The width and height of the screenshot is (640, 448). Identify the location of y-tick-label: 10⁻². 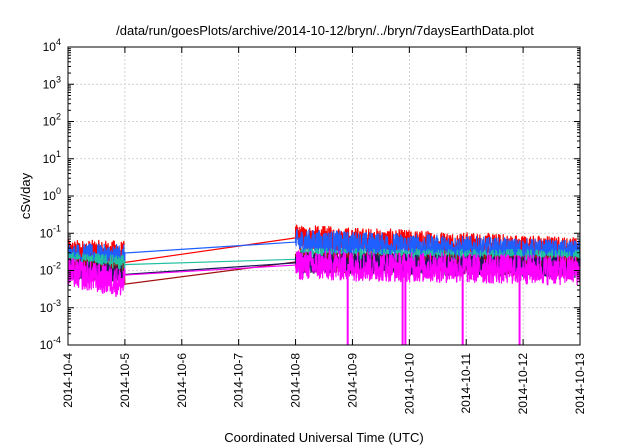
(50, 269).